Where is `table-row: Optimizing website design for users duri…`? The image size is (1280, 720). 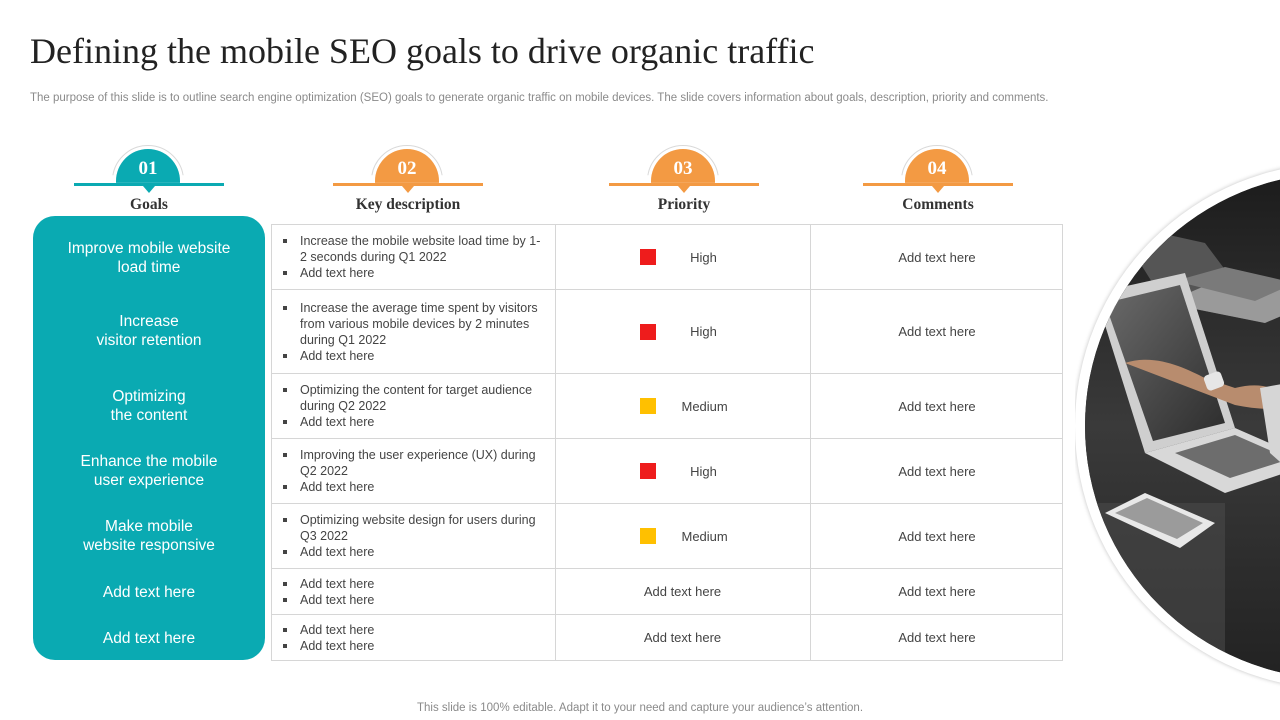 table-row: Optimizing website design for users duri… is located at coordinates (667, 536).